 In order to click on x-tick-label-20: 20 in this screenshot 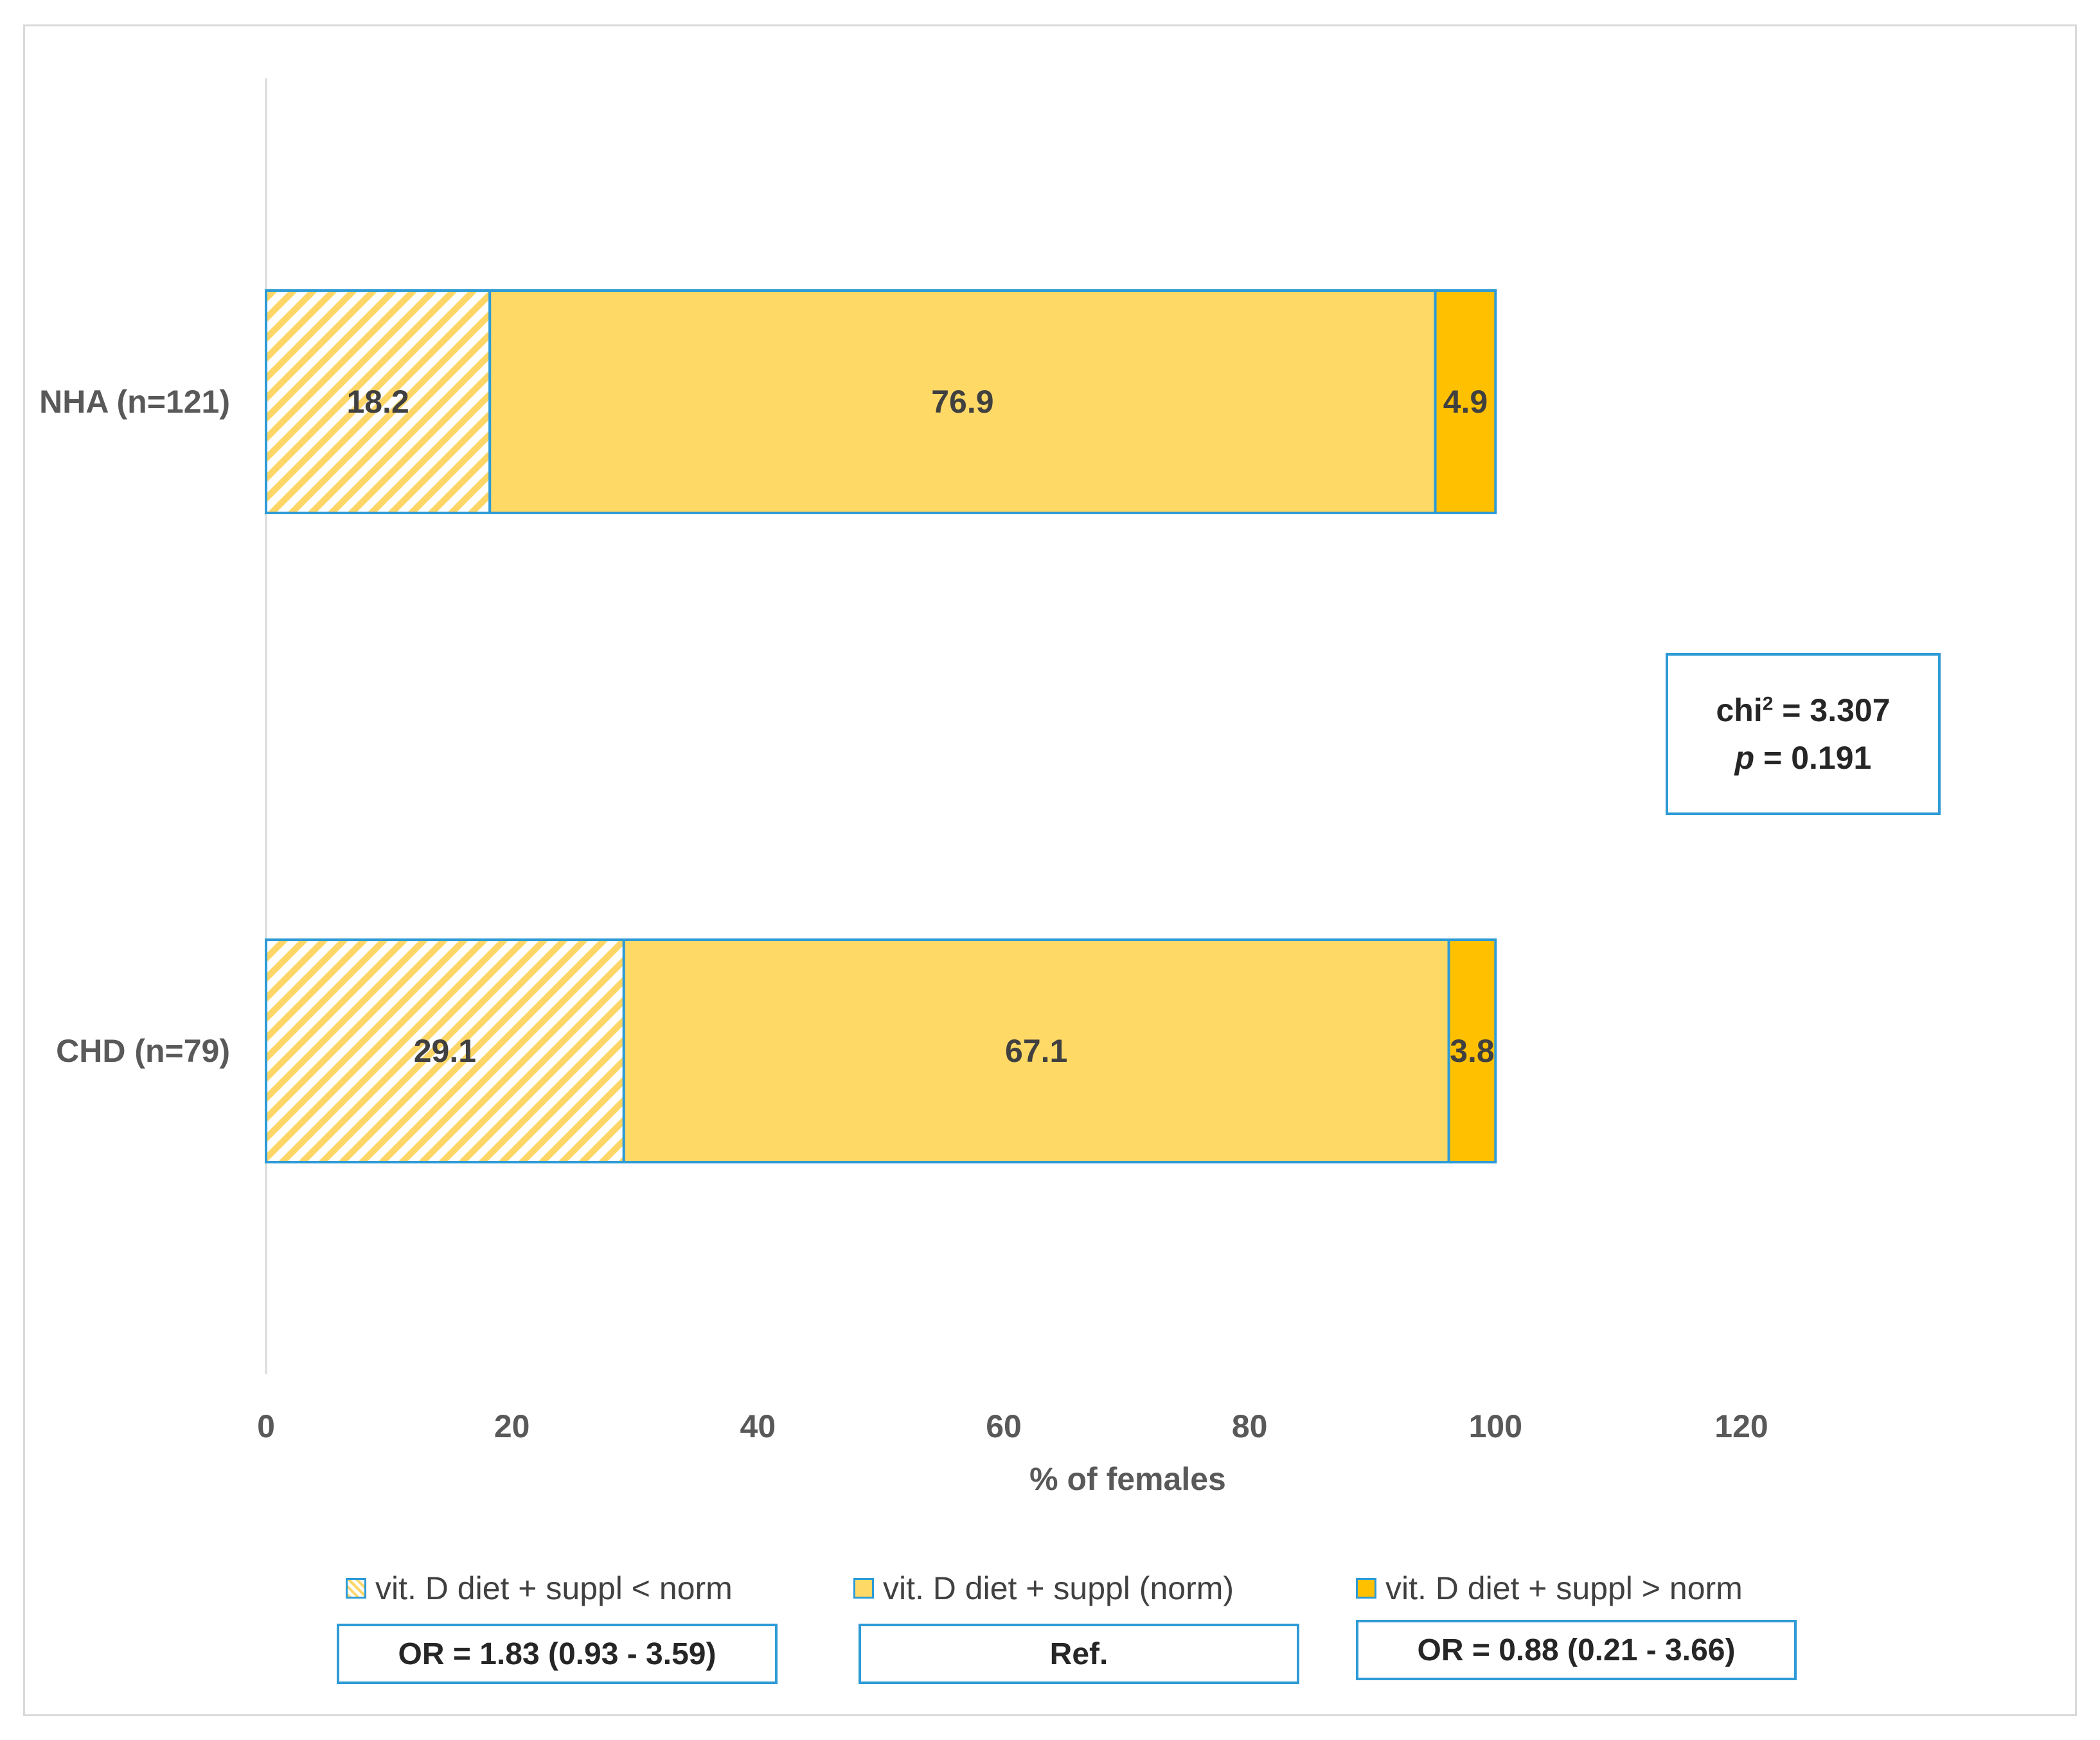, I will do `click(512, 1426)`.